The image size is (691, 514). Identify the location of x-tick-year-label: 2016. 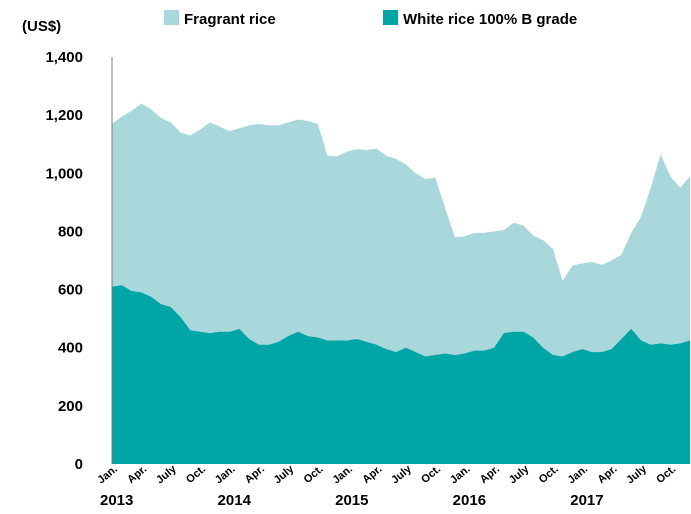
(469, 500).